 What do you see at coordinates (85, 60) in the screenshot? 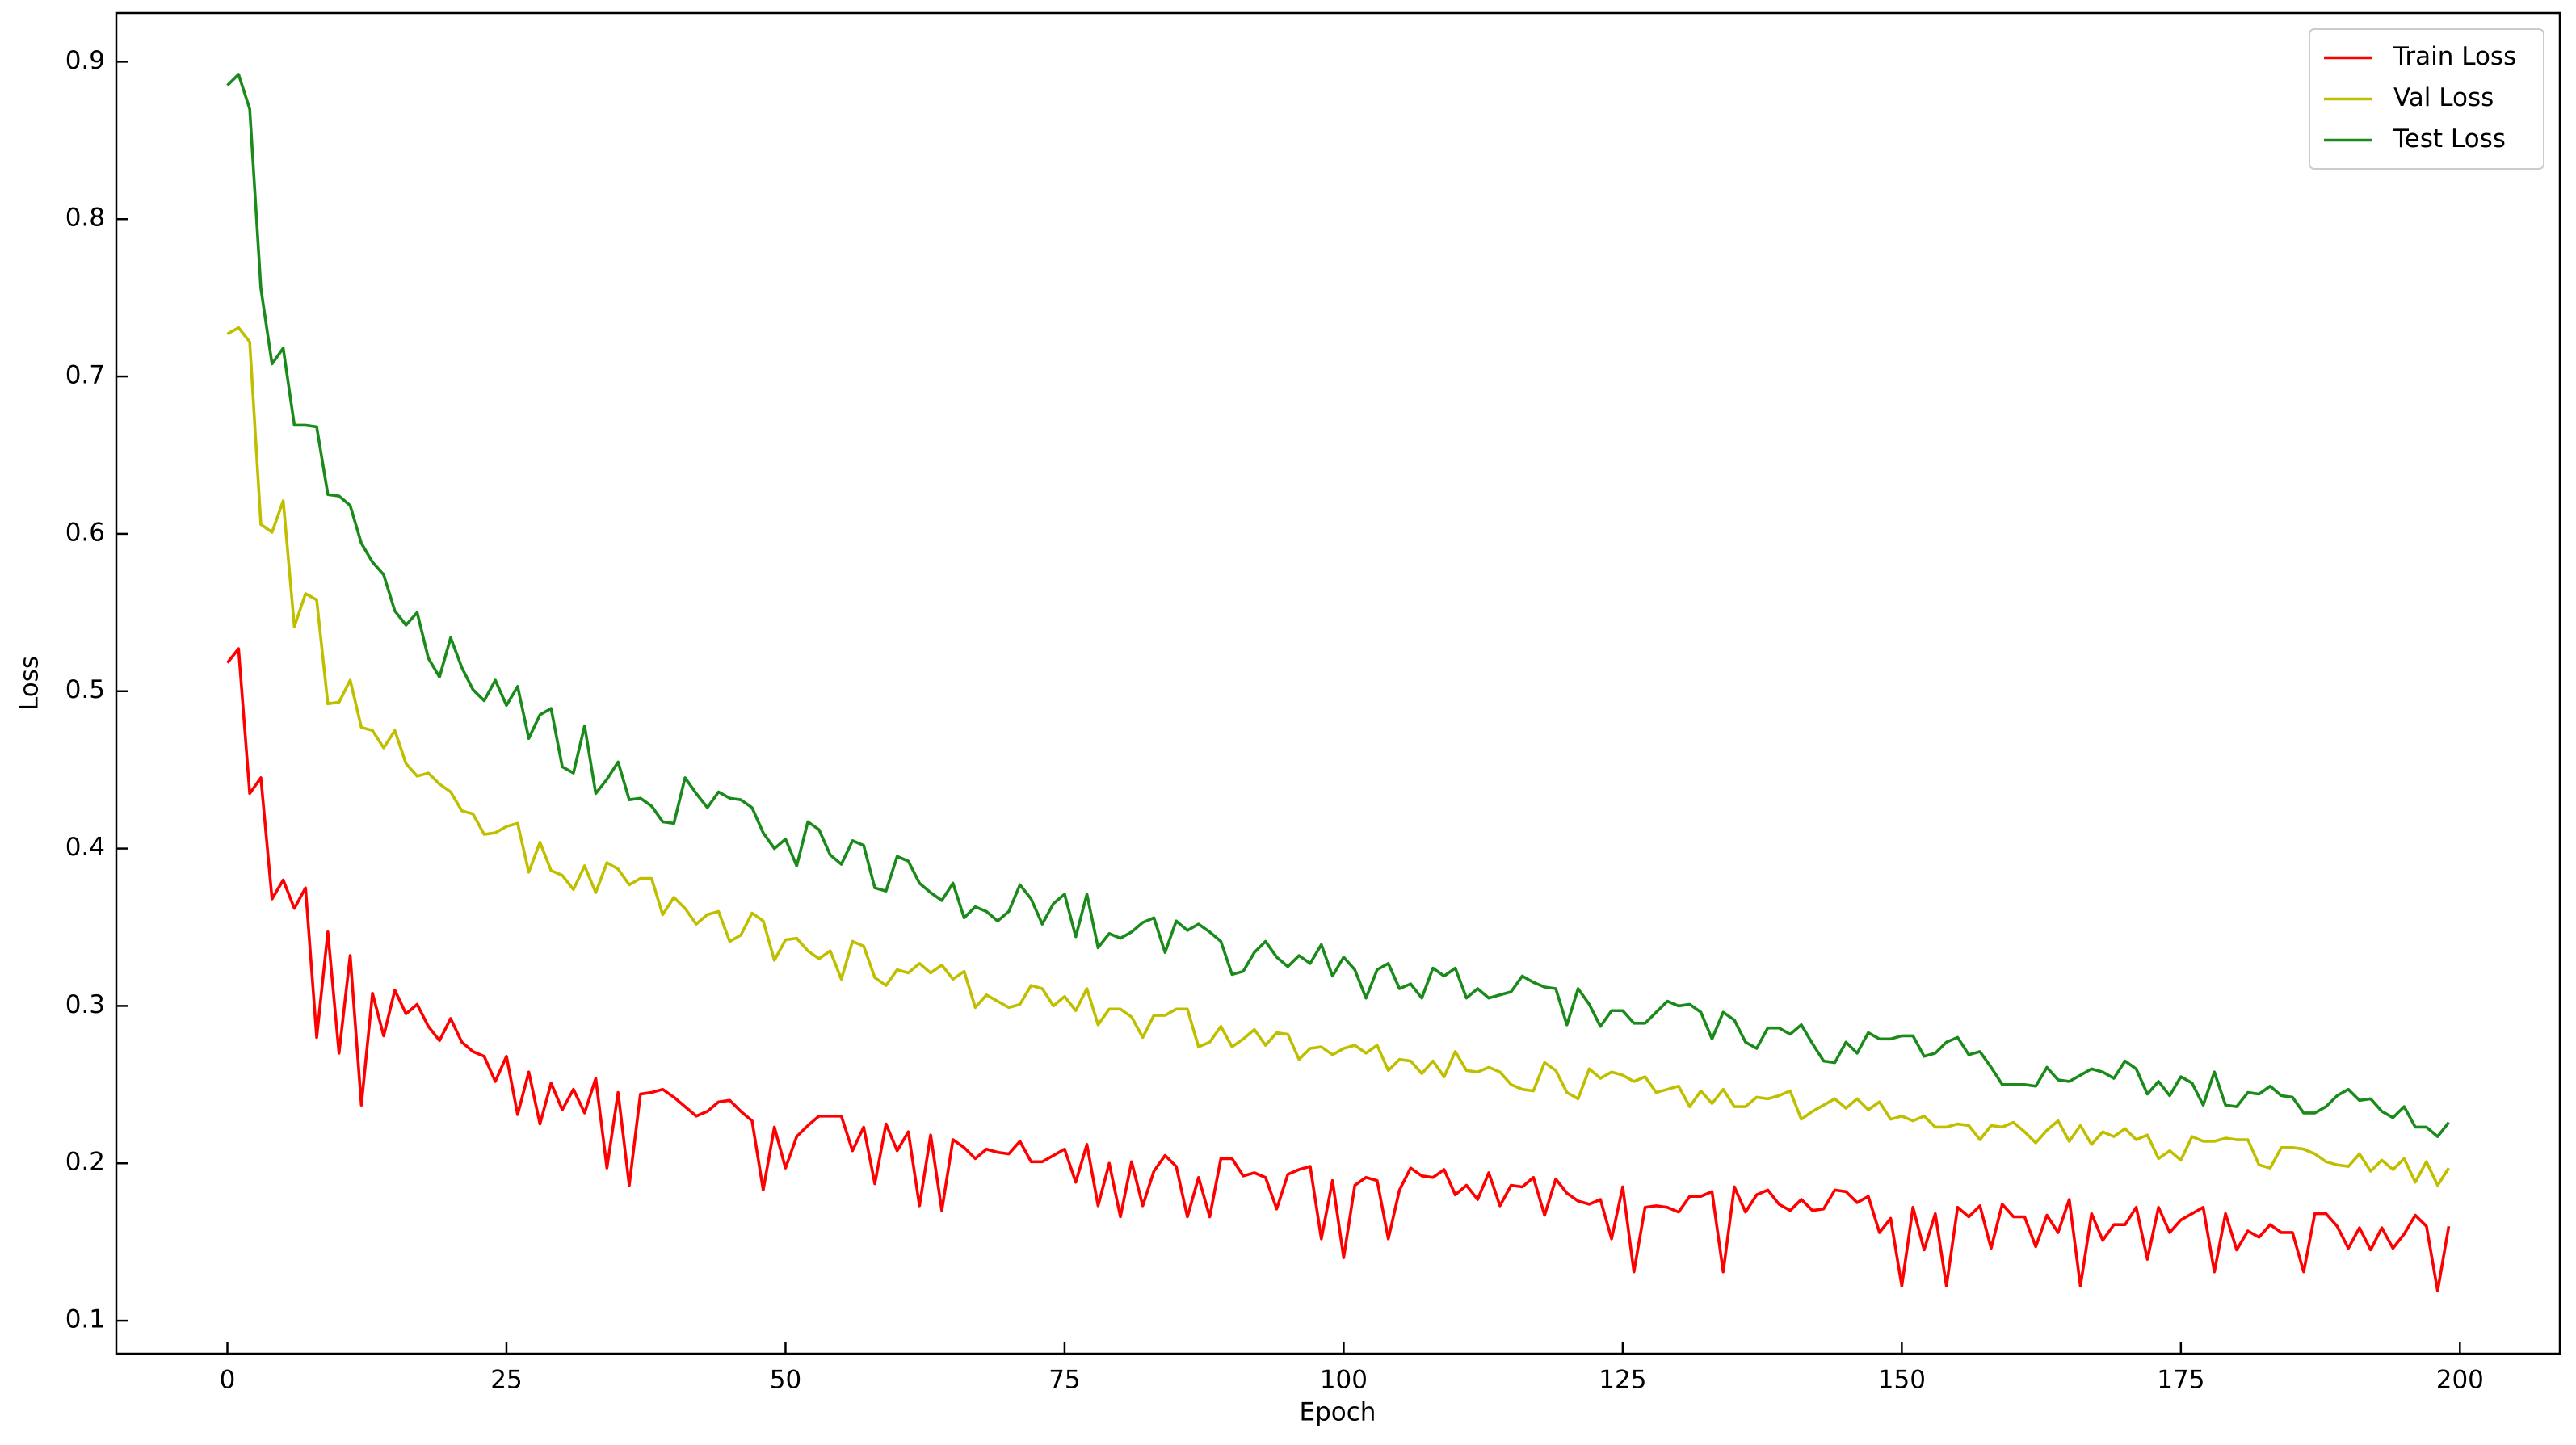
I see `y-tick-label: 0.9` at bounding box center [85, 60].